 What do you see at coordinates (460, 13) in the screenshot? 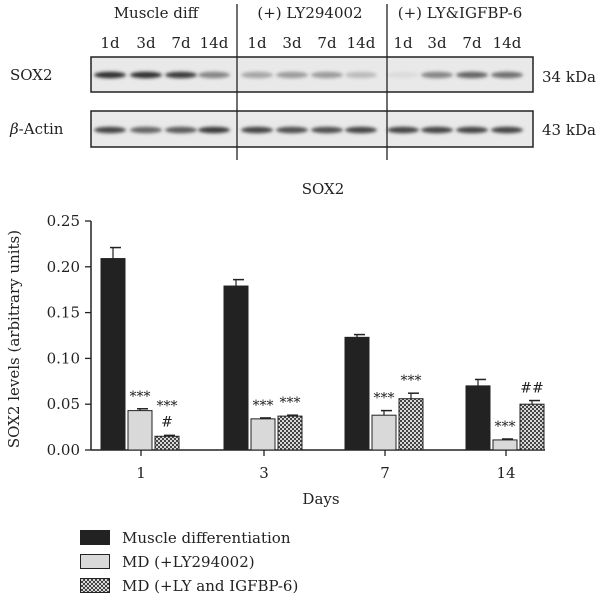
I see `blot-group-label: (+) LY&IGFBP-6` at bounding box center [460, 13].